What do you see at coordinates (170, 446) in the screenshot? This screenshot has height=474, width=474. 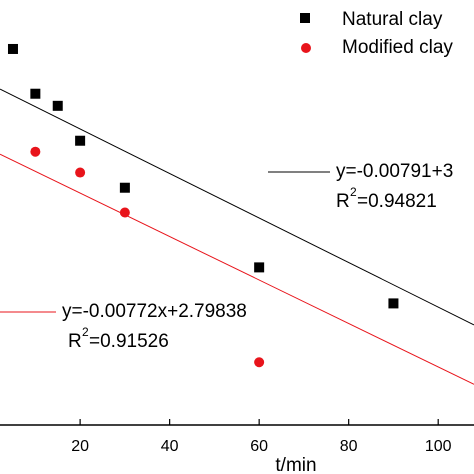 I see `x-tick-label: 40` at bounding box center [170, 446].